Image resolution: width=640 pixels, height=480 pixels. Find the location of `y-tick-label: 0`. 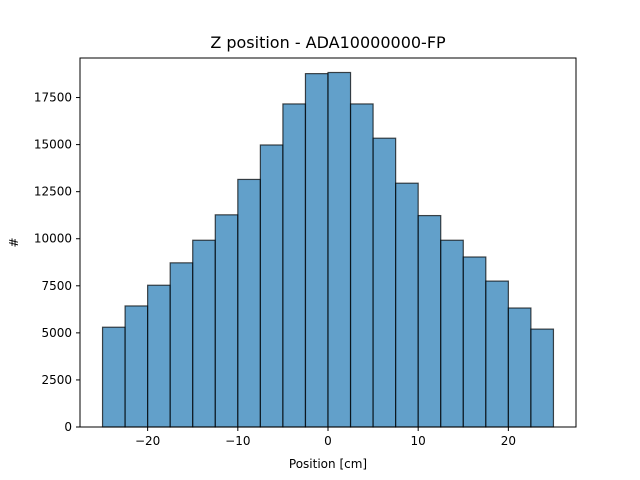

y-tick-label: 0 is located at coordinates (68, 427).